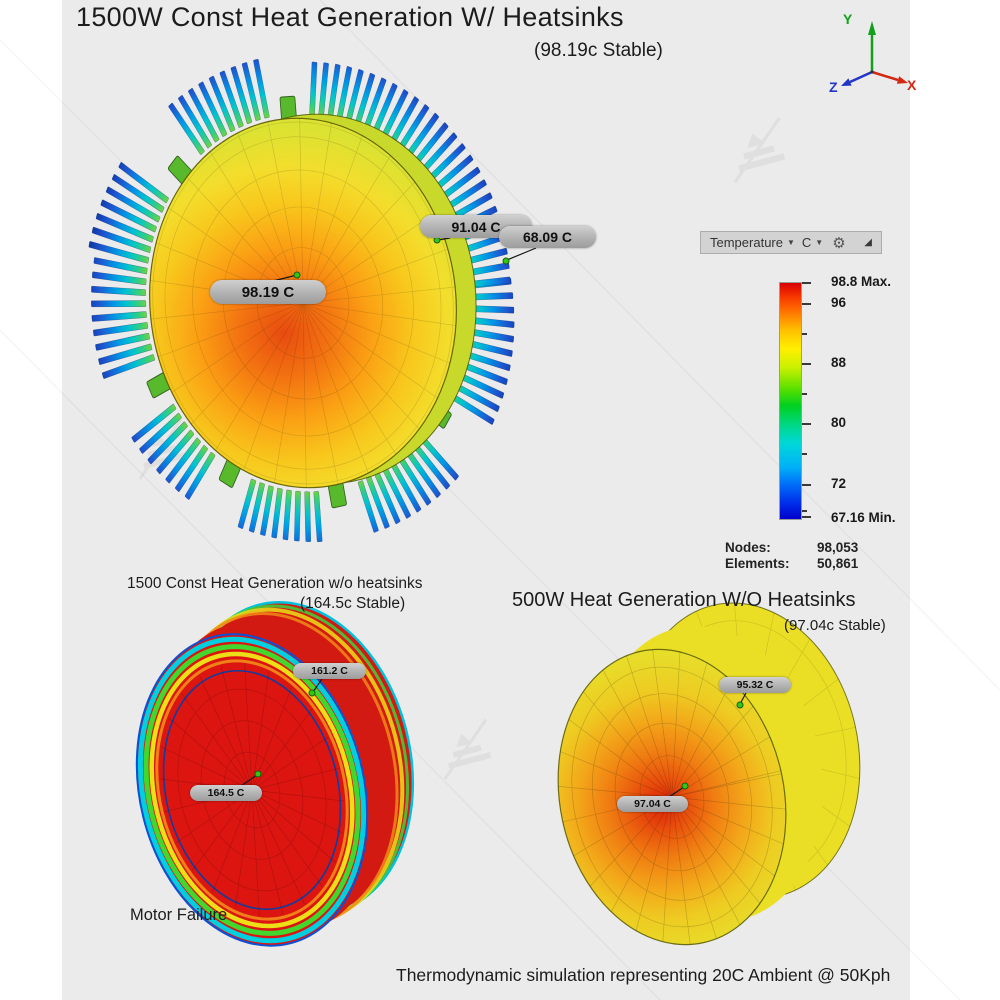 The height and width of the screenshot is (1000, 1000). What do you see at coordinates (835, 625) in the screenshot?
I see `section-subtitle-500w-no-heatsinks: (97.04c Stable)` at bounding box center [835, 625].